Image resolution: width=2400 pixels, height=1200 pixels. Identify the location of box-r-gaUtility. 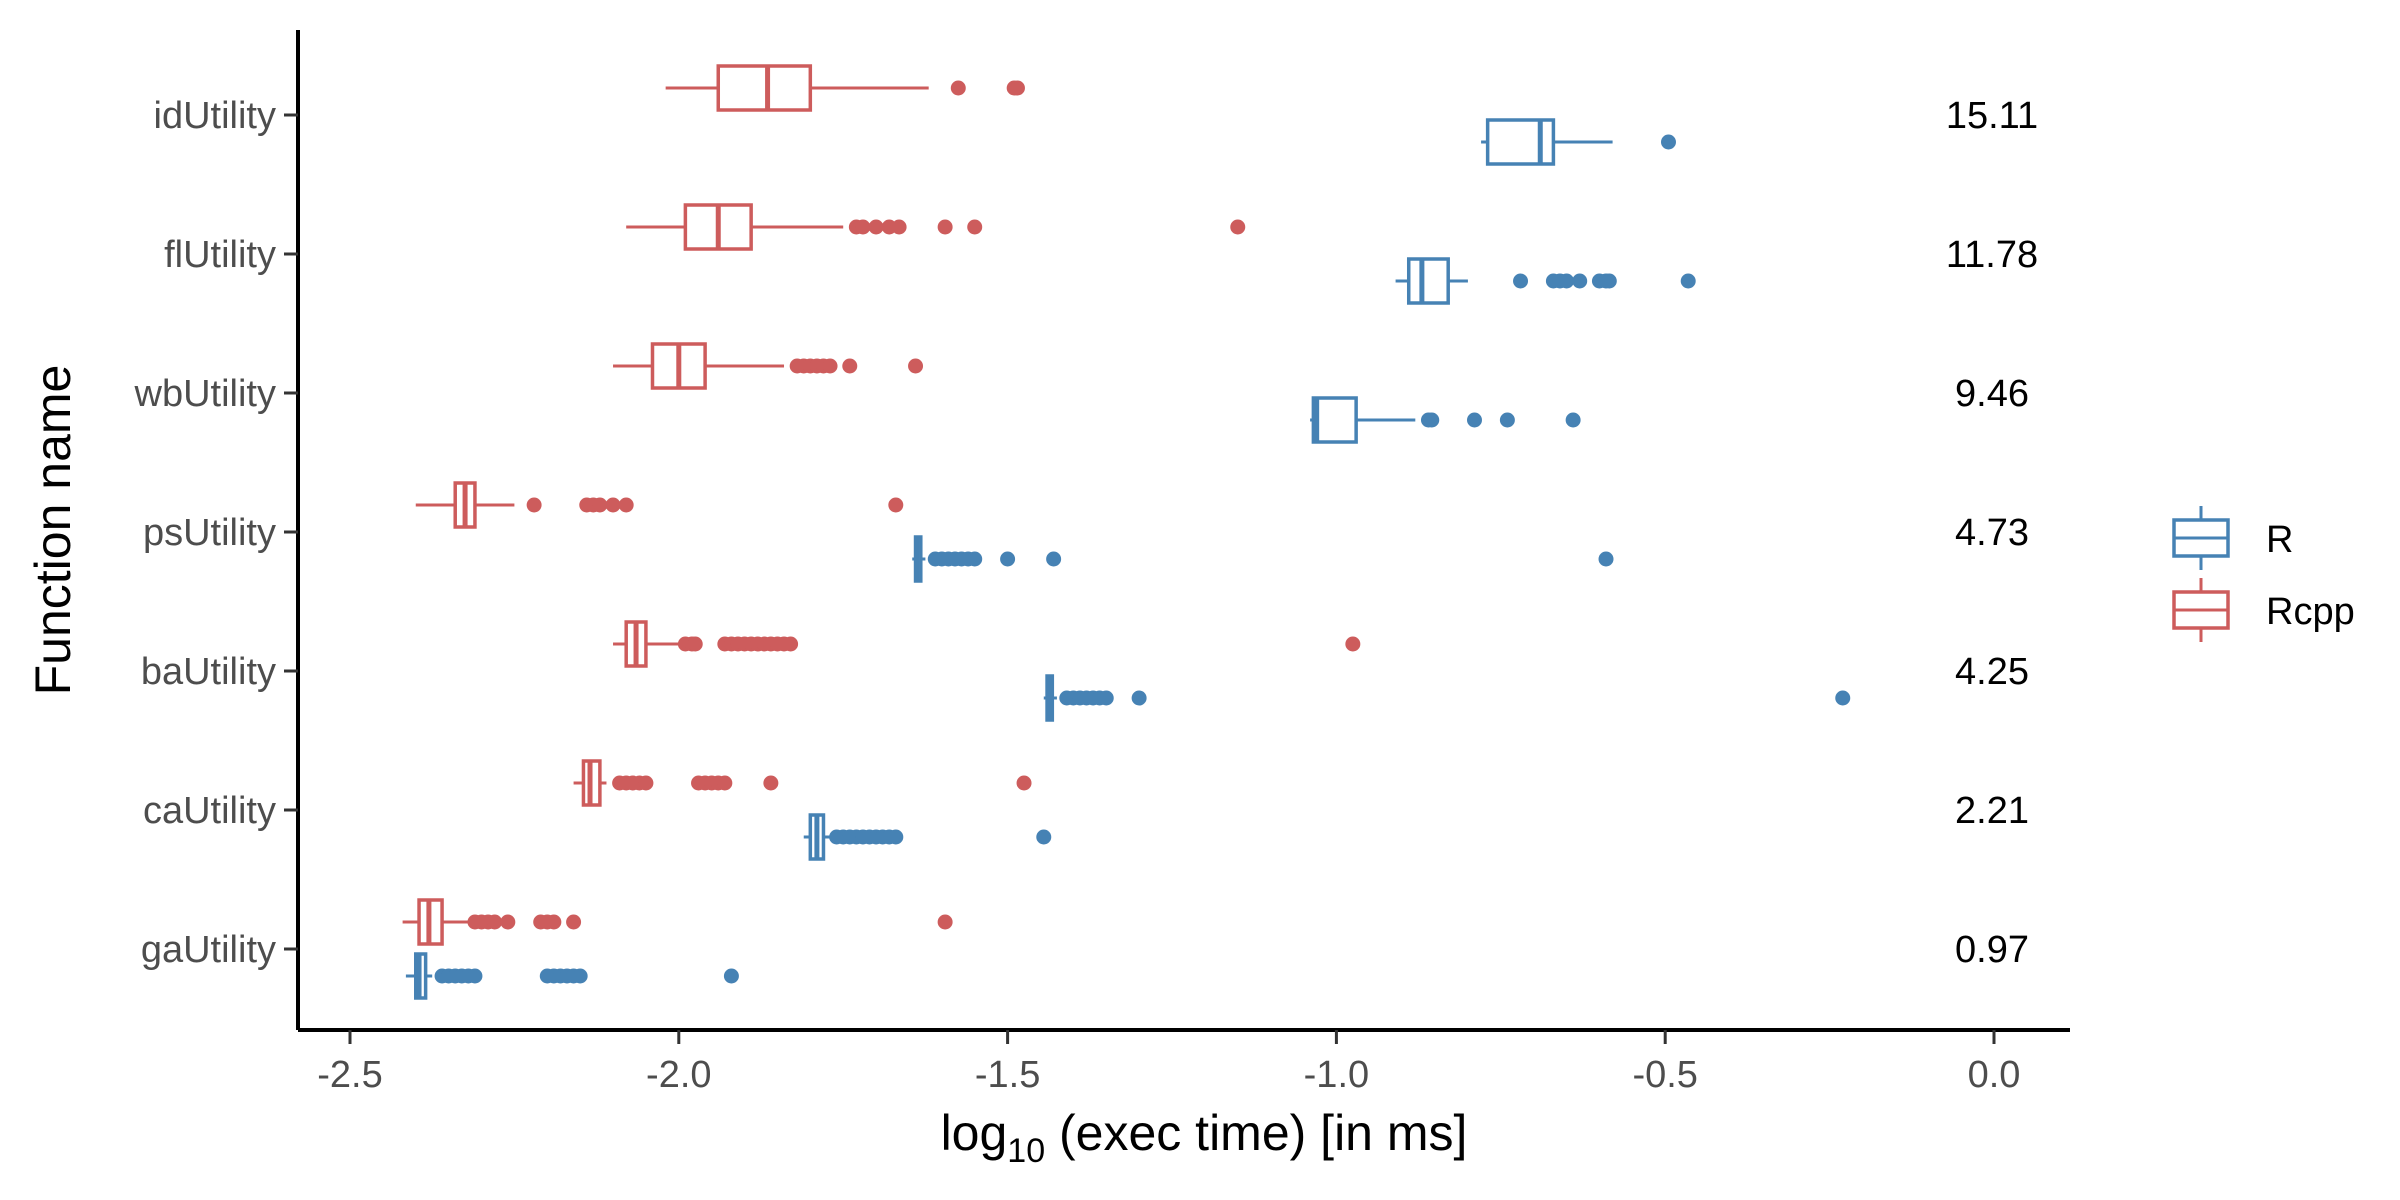
(572, 976).